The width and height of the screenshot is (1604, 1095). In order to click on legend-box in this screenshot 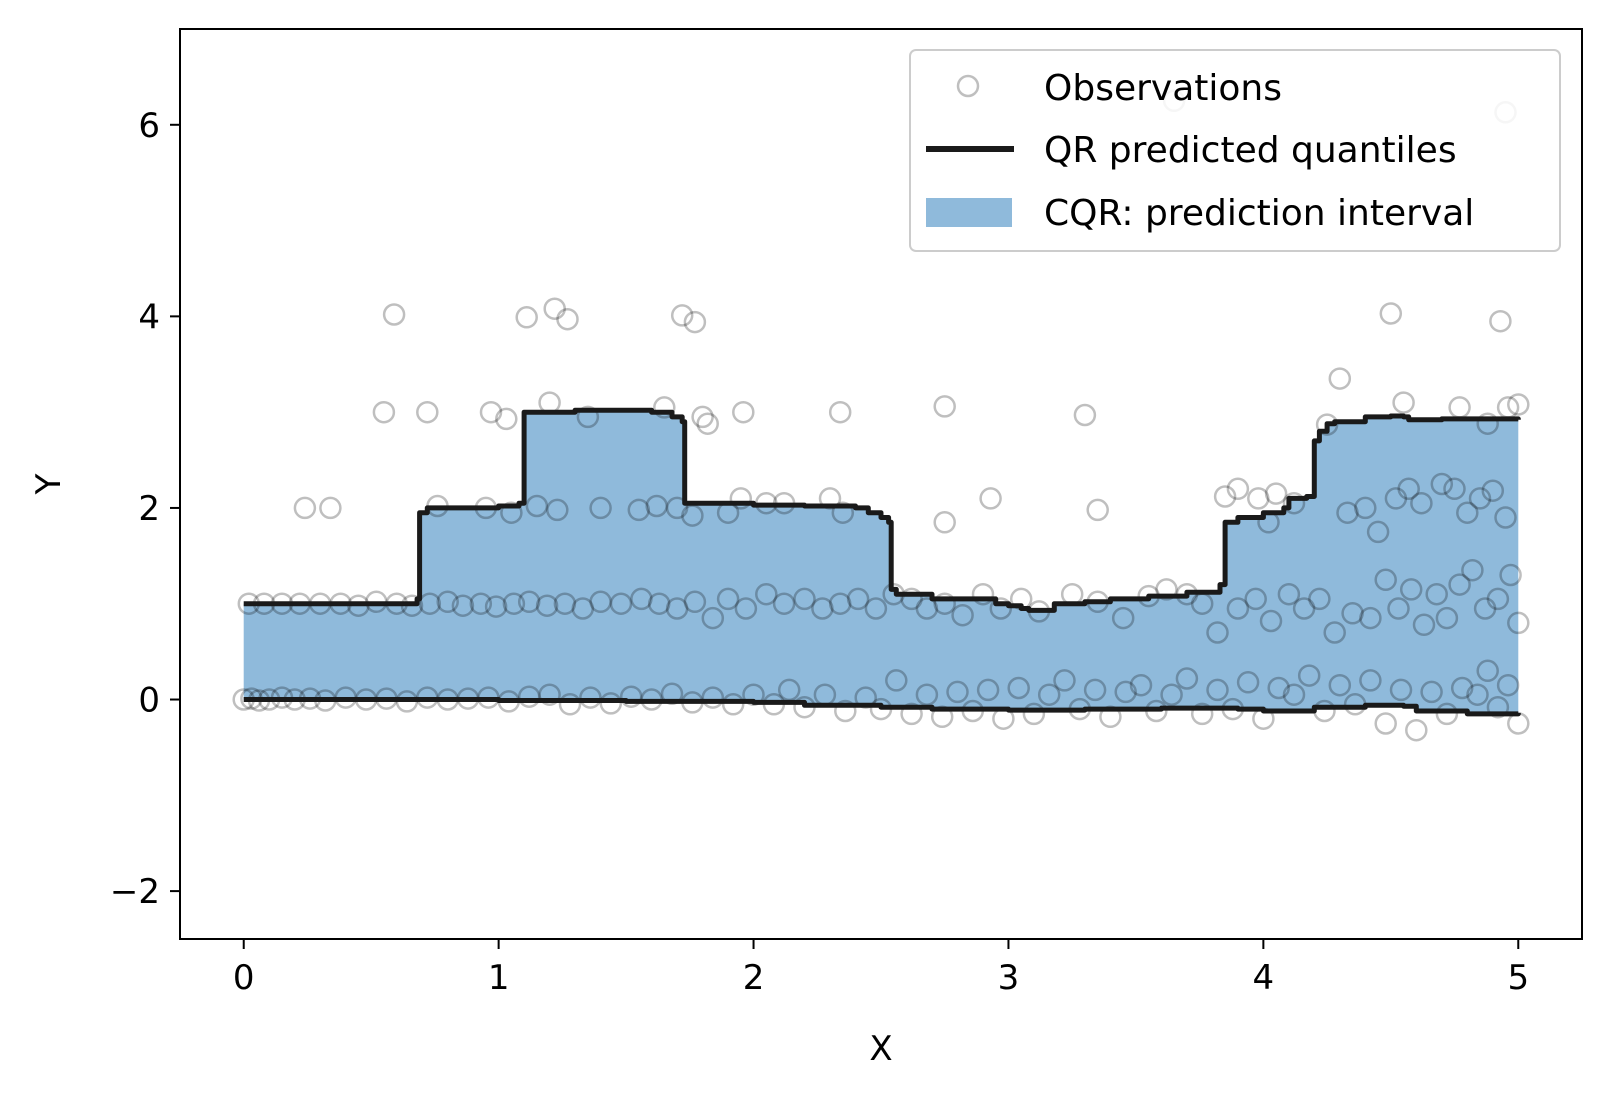, I will do `click(1235, 150)`.